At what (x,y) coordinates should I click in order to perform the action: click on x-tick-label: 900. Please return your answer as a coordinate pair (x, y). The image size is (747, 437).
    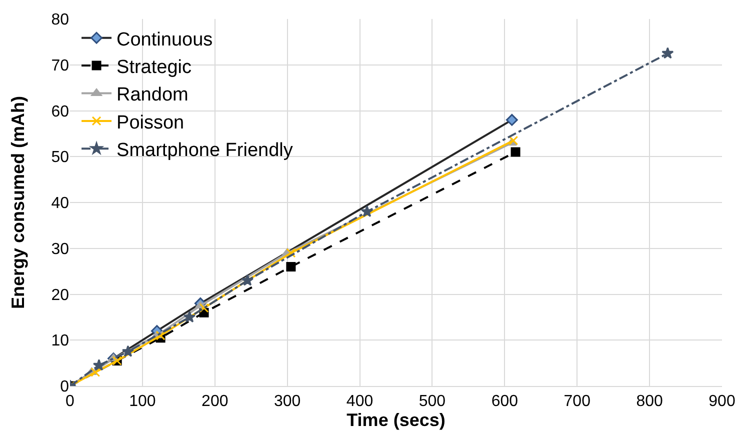
    Looking at the image, I should click on (722, 401).